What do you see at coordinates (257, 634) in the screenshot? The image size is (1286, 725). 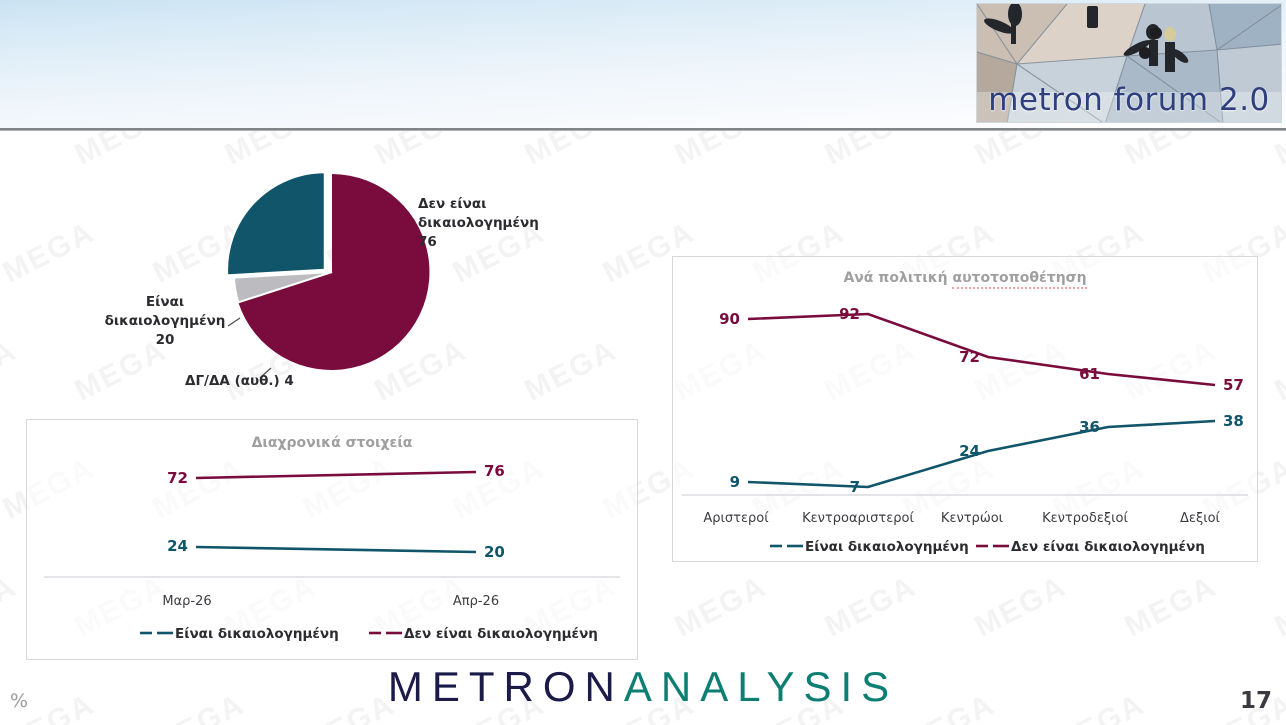 I see `timeline-legend-justified: Είναι δικαιολογημένη` at bounding box center [257, 634].